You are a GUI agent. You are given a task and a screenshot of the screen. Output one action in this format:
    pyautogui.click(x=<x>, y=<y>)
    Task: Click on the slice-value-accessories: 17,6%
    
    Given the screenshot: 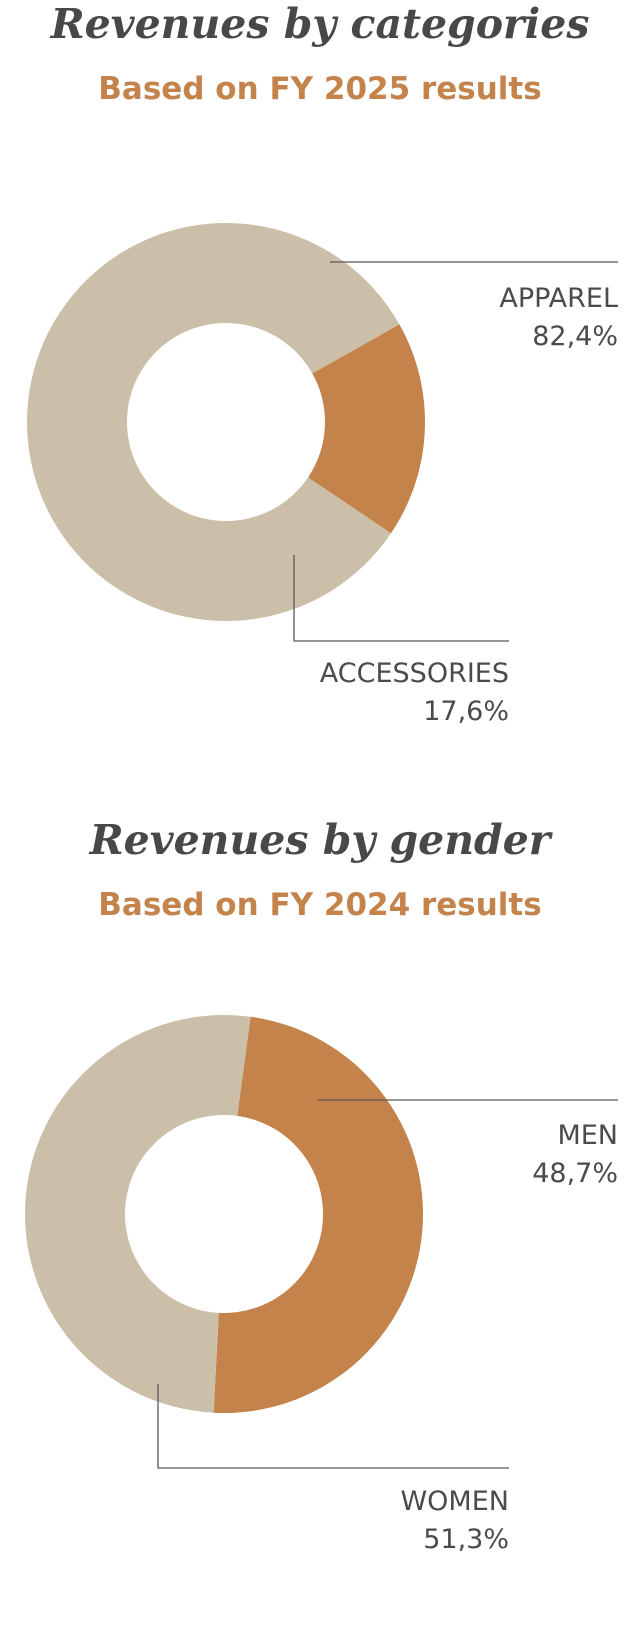 What is the action you would take?
    pyautogui.click(x=466, y=711)
    